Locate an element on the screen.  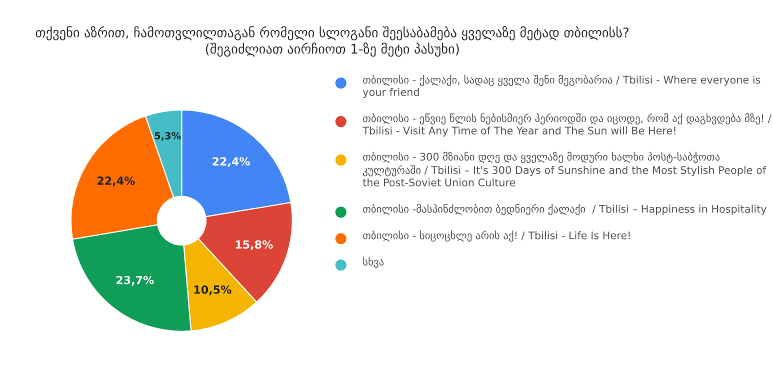
legend-label: თბილისი - სიცოცხლე არის აქ! / Tbilisi - Life Is Here! is located at coordinates (496, 236).